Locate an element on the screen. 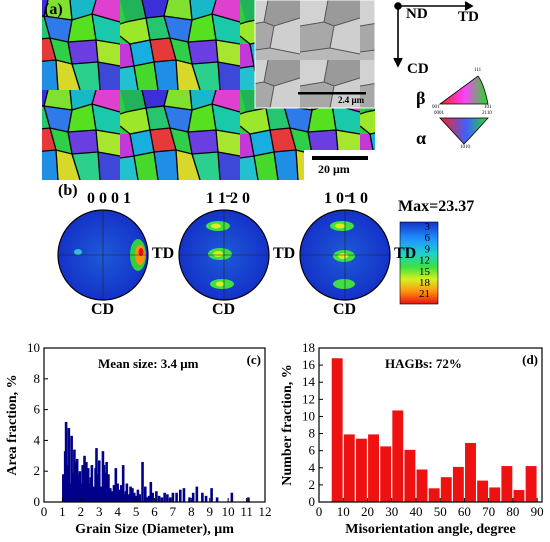  ipf-alpha-2110: 2110 is located at coordinates (487, 113).